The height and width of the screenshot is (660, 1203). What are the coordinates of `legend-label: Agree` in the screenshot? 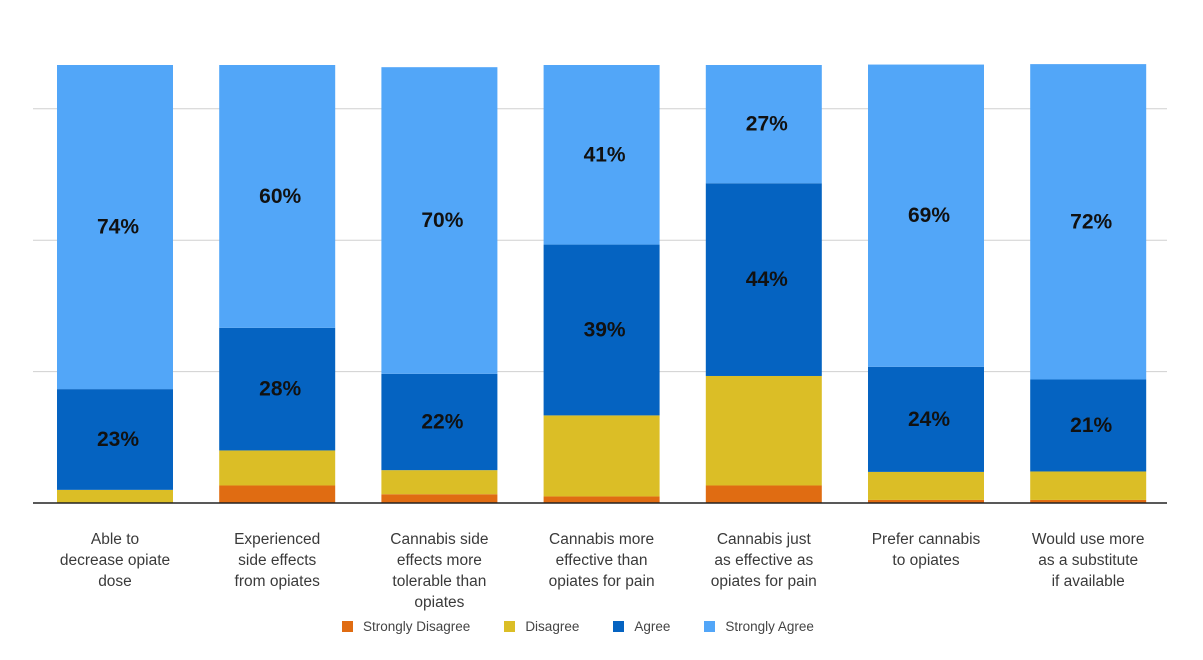 It's located at (652, 626).